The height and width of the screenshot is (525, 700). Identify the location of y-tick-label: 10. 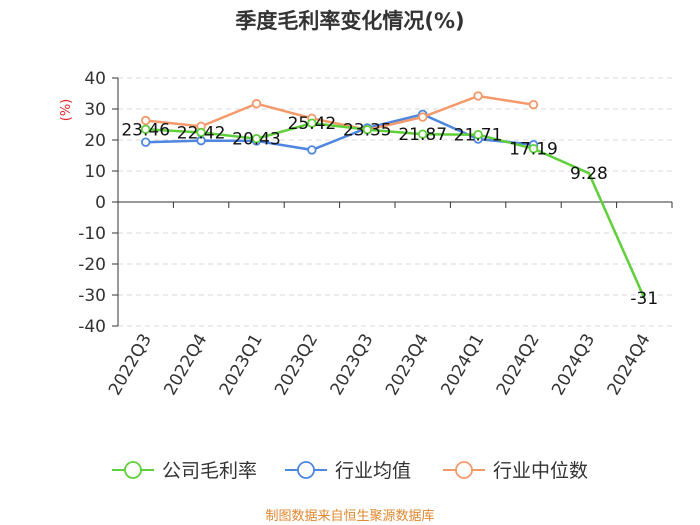
(95, 172).